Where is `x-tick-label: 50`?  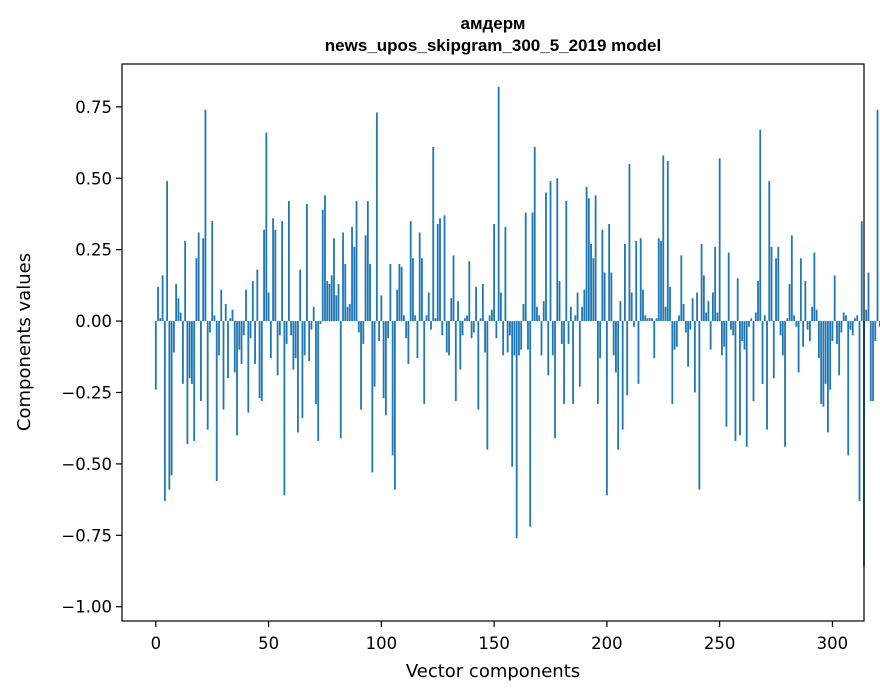
x-tick-label: 50 is located at coordinates (268, 643).